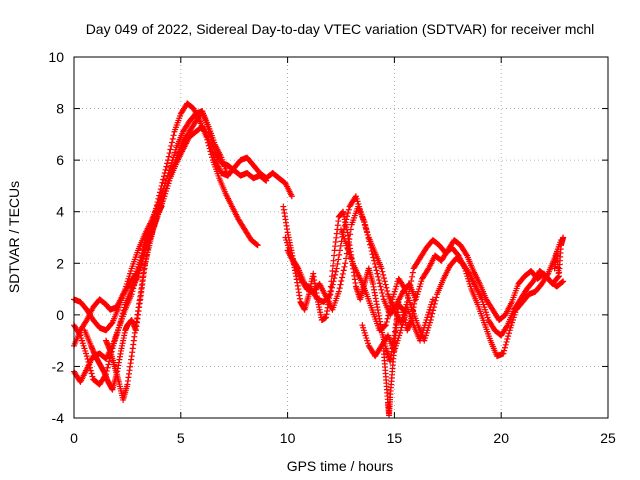  Describe the element at coordinates (501, 438) in the screenshot. I see `x-tick-label: 20` at that location.